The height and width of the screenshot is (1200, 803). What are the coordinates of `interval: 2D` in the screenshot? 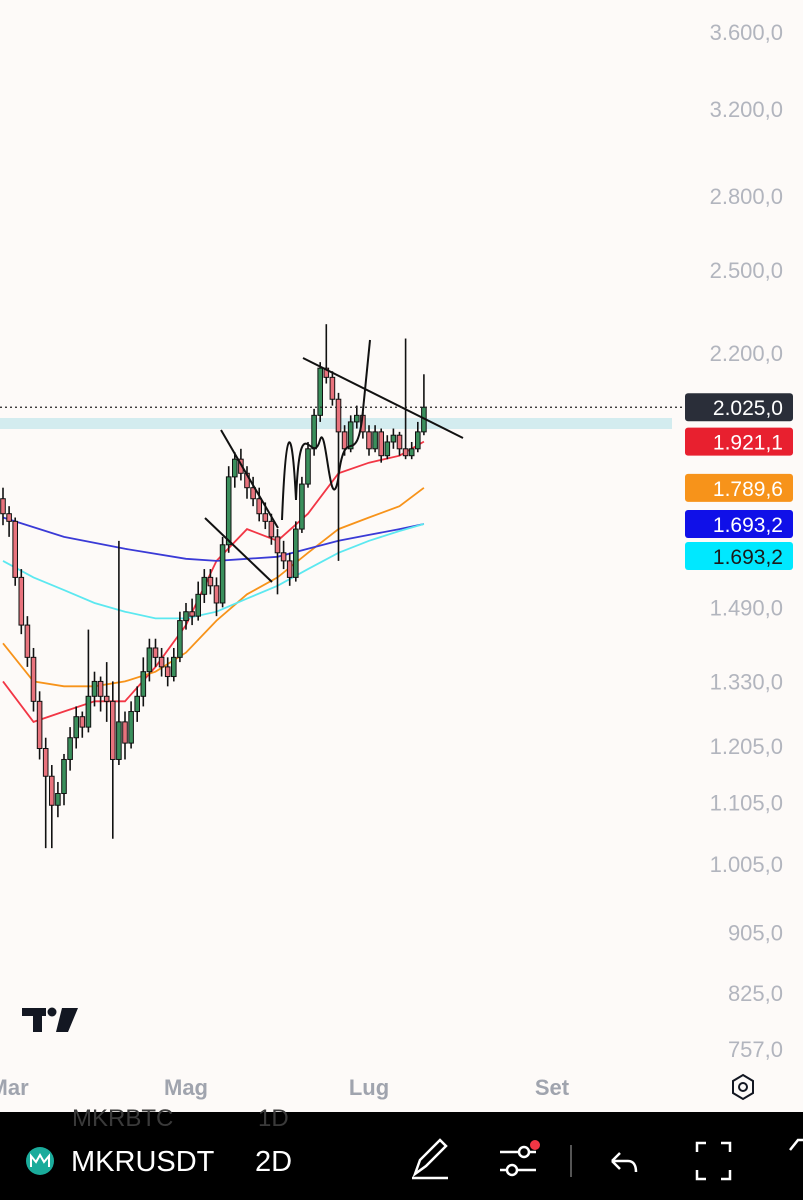 It's located at (273, 1162).